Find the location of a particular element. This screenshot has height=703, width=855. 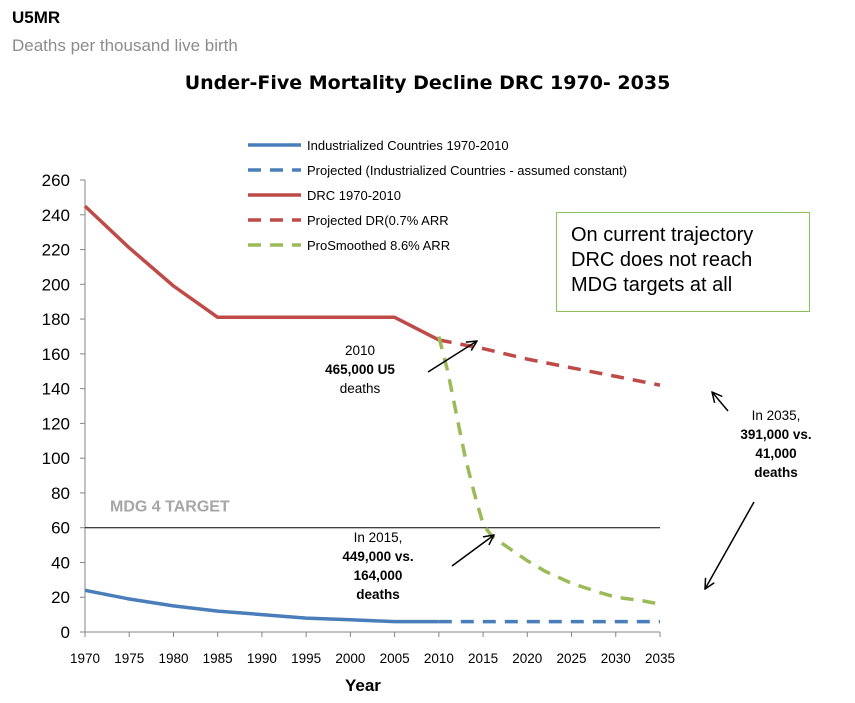

y-tick-label: 120 is located at coordinates (56, 423).